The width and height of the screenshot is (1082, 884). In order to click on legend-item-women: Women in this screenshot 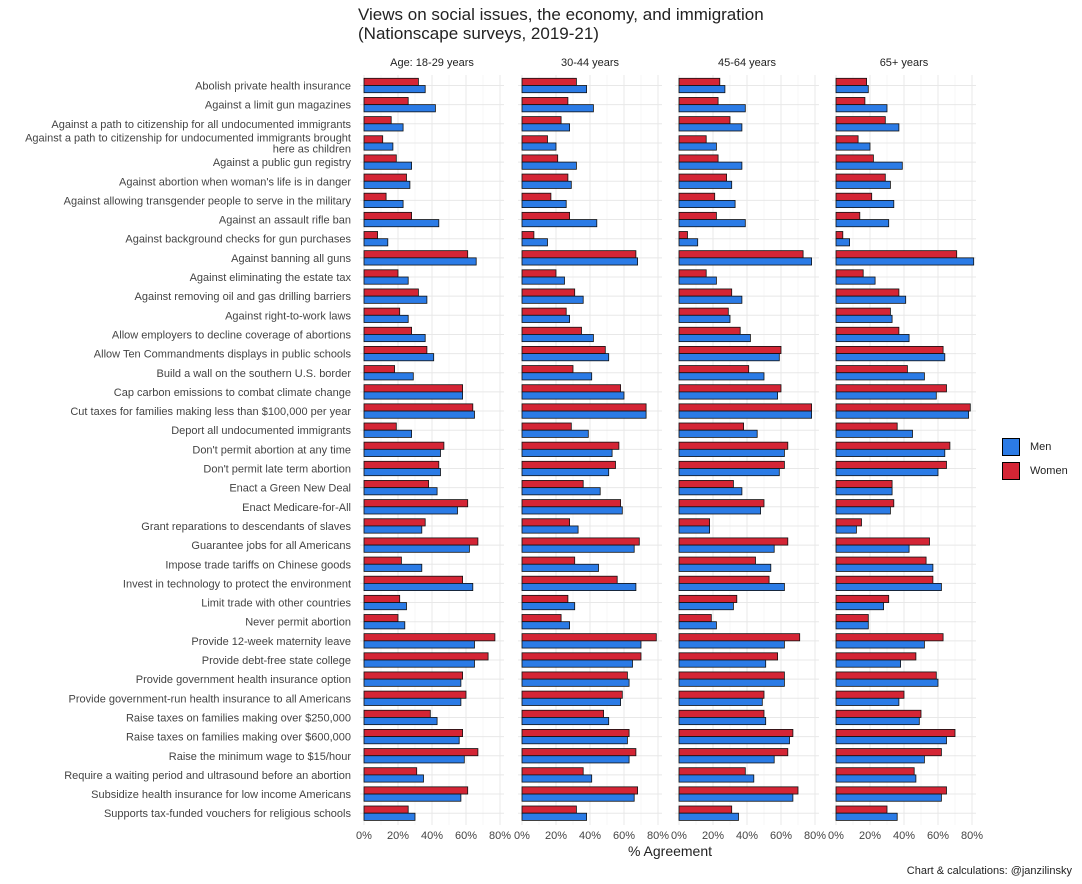, I will do `click(1035, 471)`.